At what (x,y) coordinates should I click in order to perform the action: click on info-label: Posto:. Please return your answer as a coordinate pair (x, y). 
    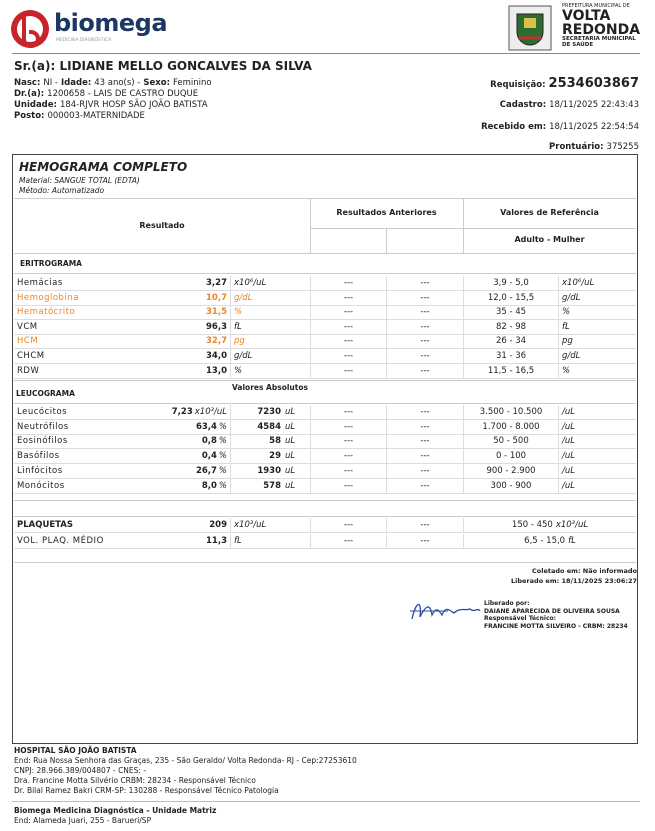
    Looking at the image, I should click on (29, 116).